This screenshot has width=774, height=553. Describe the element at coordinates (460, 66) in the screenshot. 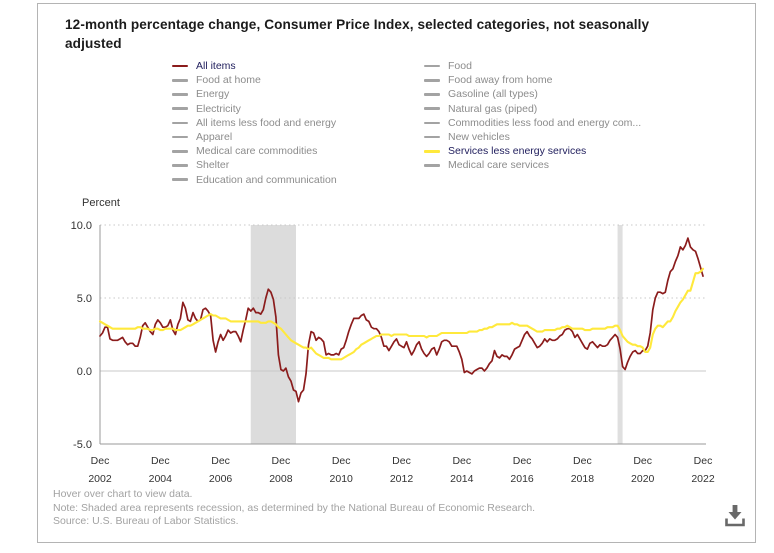

I see `legend-label: Food` at that location.